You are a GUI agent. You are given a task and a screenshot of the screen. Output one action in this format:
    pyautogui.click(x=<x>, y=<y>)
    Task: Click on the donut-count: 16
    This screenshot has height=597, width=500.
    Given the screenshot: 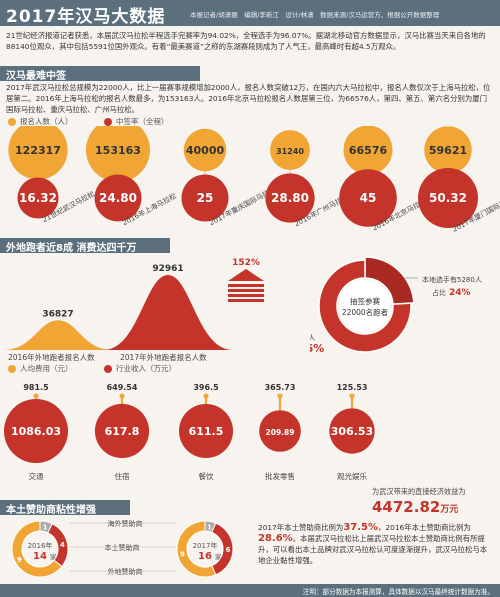 What is the action you would take?
    pyautogui.click(x=205, y=556)
    